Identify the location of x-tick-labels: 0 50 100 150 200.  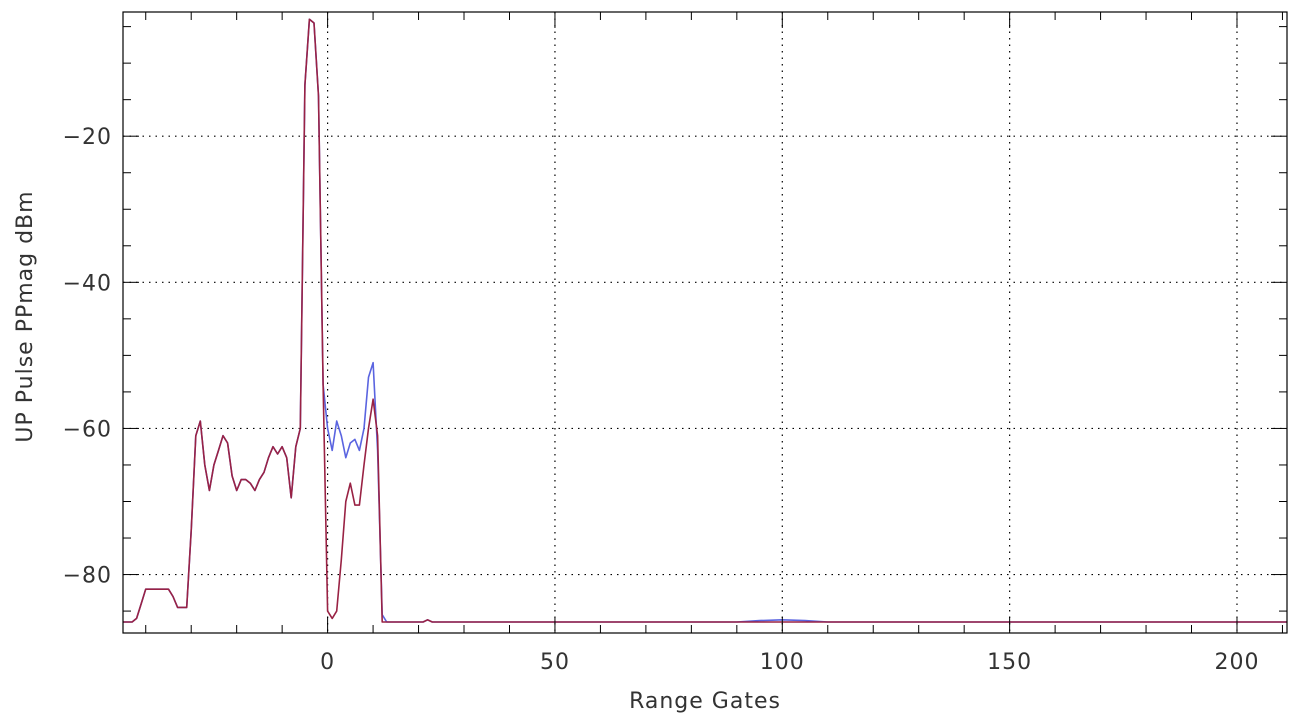
(789, 662).